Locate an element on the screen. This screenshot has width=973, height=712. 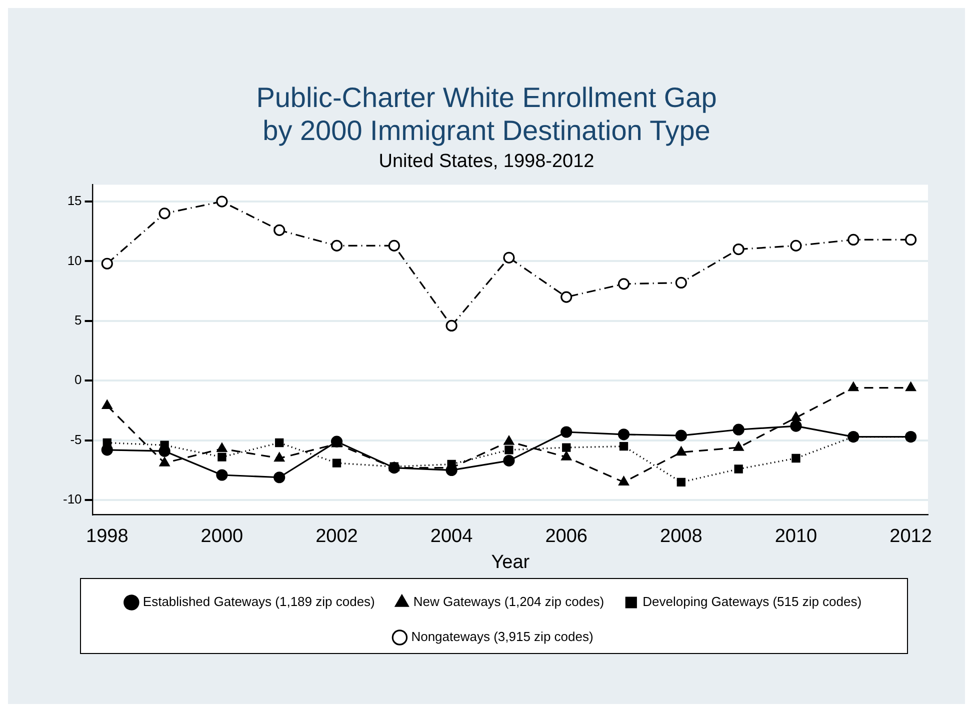
y-tick-label: -5 is located at coordinates (76, 439).